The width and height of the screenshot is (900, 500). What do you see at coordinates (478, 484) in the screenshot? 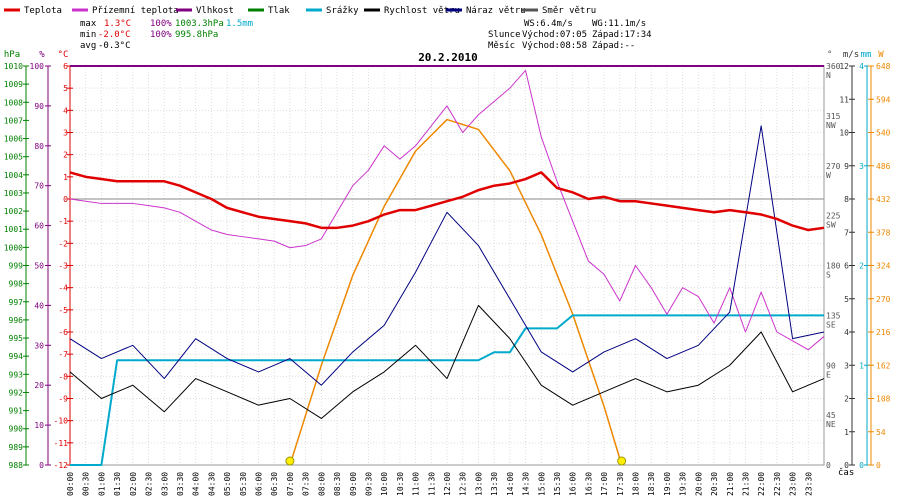
I see `x-tick-label: 13:00` at bounding box center [478, 484].